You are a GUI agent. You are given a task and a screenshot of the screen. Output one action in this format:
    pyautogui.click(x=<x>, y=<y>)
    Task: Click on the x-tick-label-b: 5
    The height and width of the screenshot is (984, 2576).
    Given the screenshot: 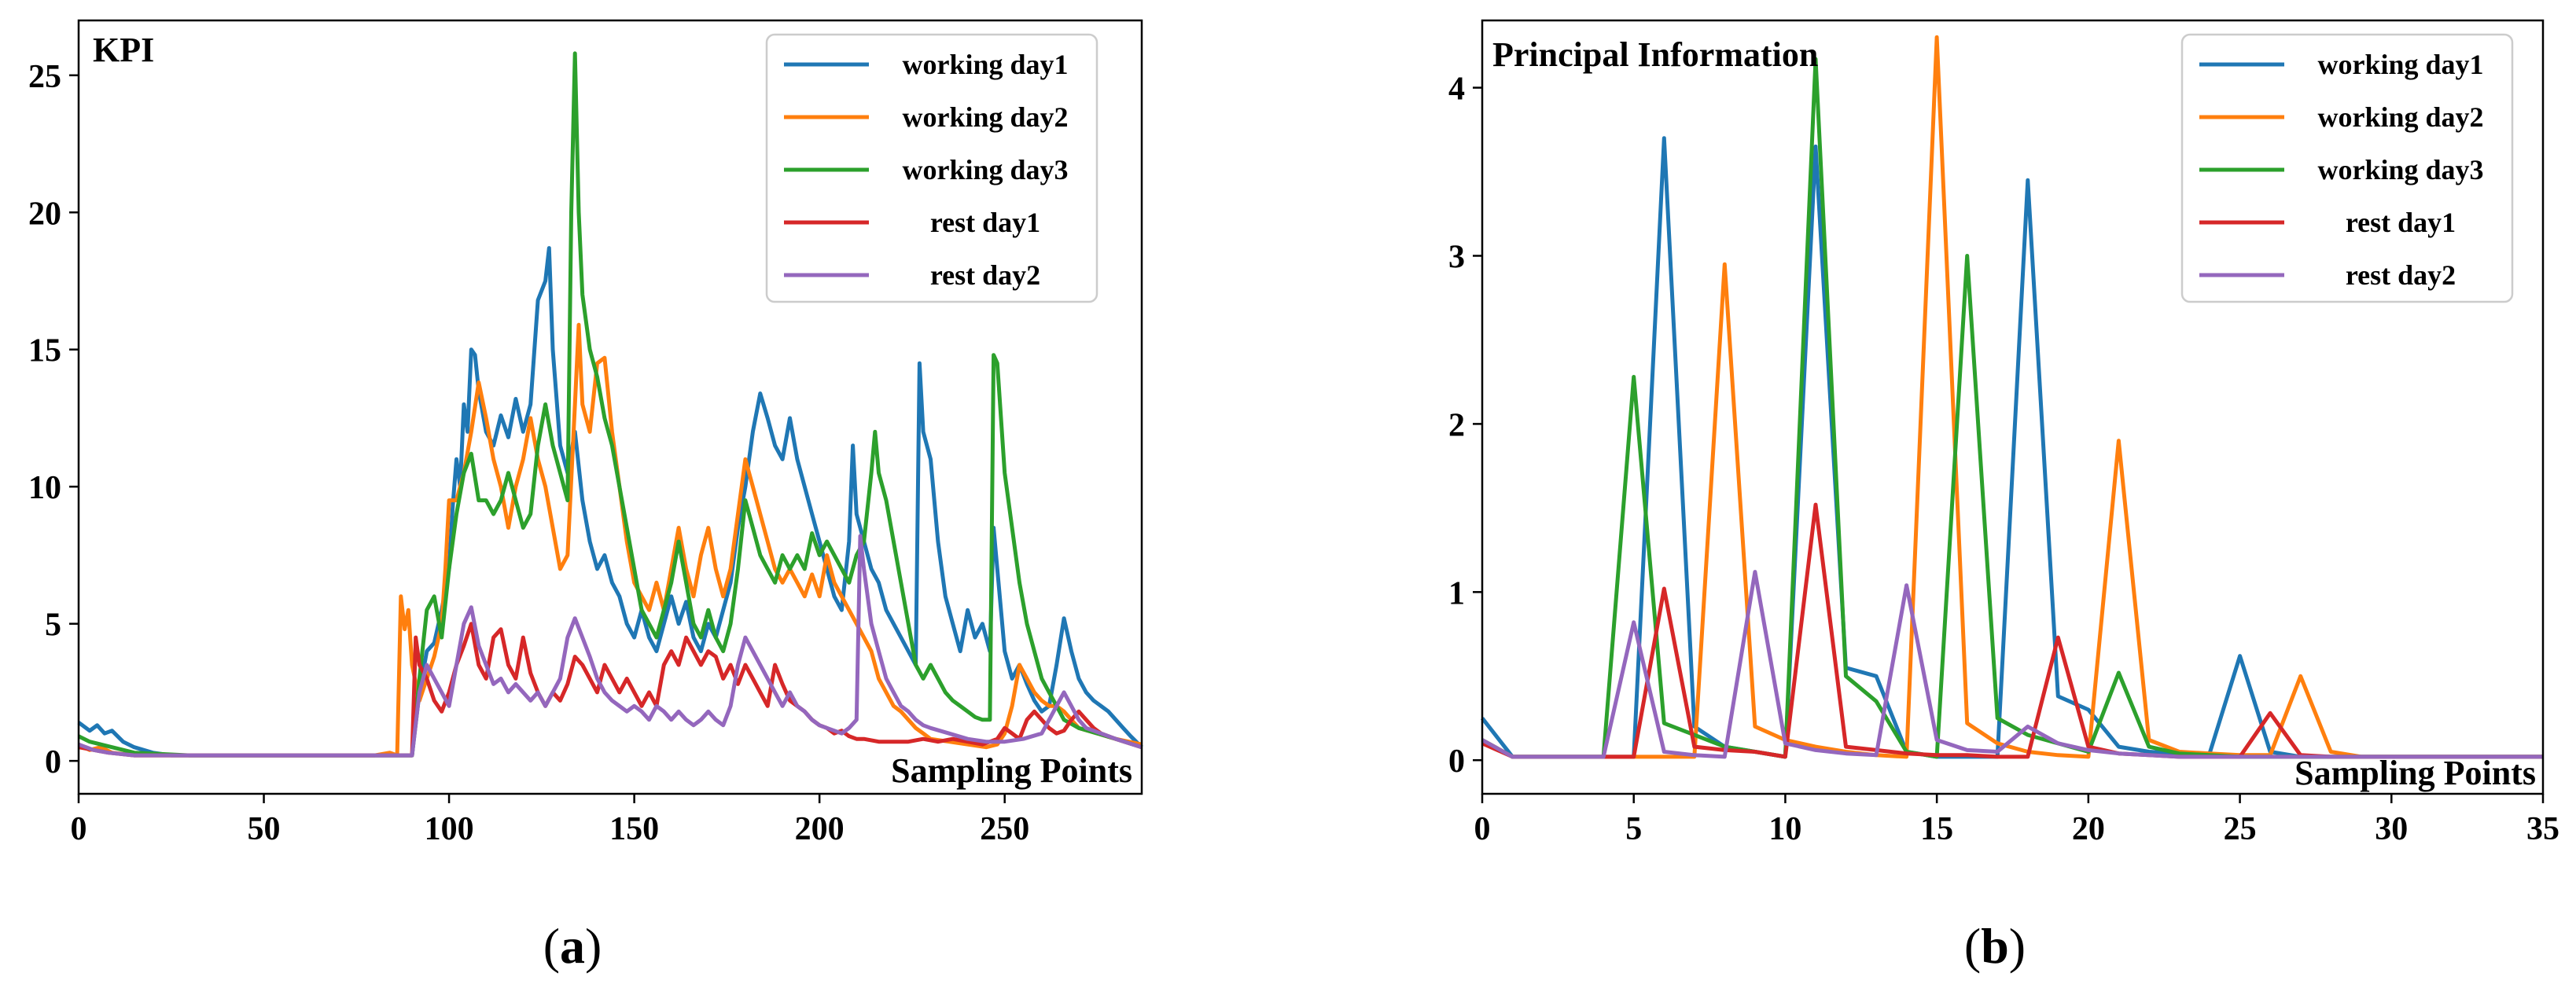 What is the action you would take?
    pyautogui.click(x=1633, y=829)
    